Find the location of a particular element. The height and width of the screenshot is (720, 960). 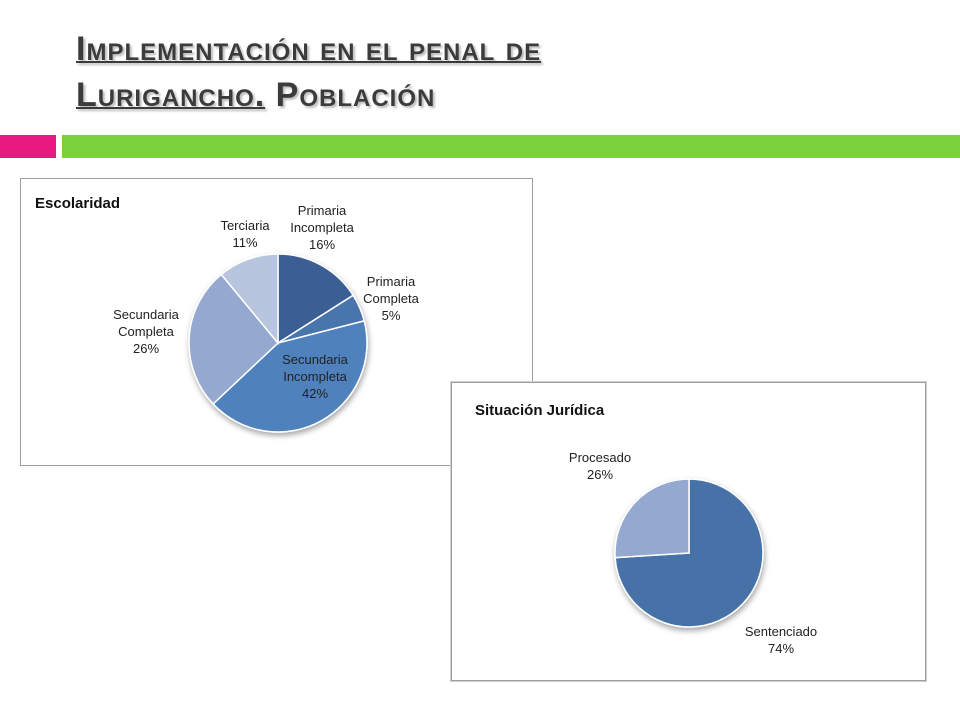

chart-title-escolaridad: Escolaridad is located at coordinates (78, 203).